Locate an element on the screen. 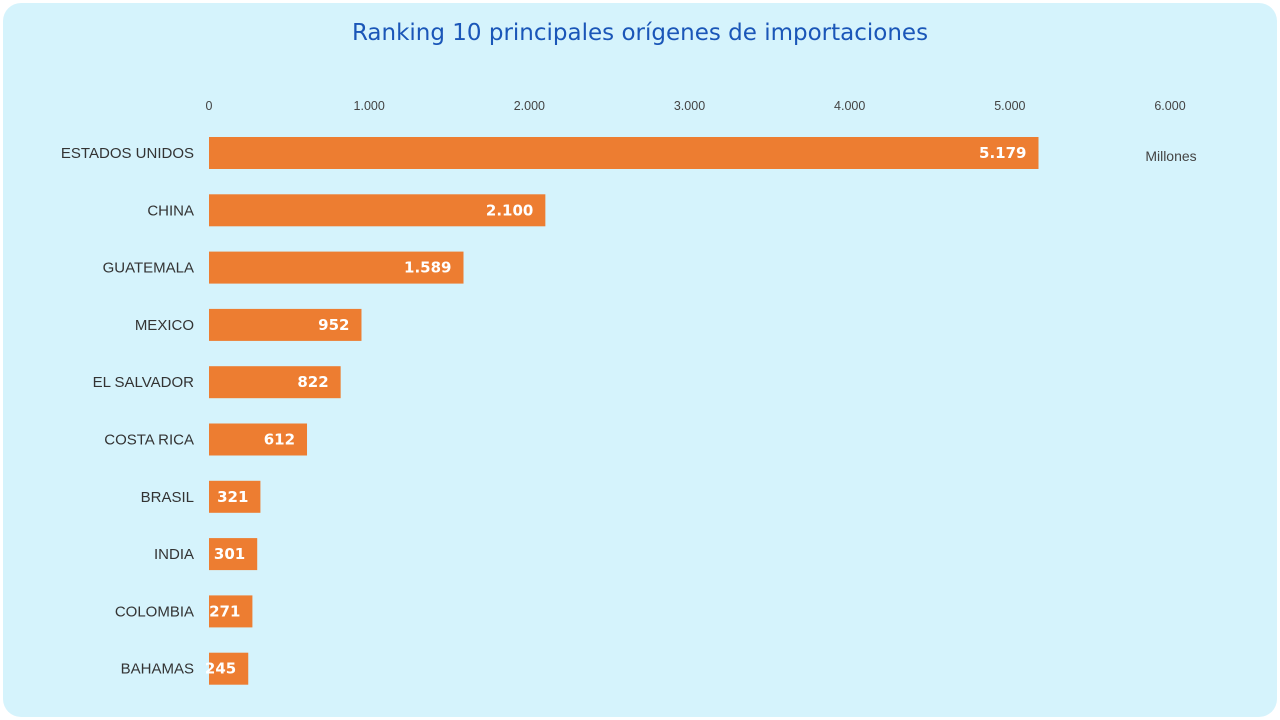 The width and height of the screenshot is (1280, 720). category-label: MEXICO is located at coordinates (164, 325).